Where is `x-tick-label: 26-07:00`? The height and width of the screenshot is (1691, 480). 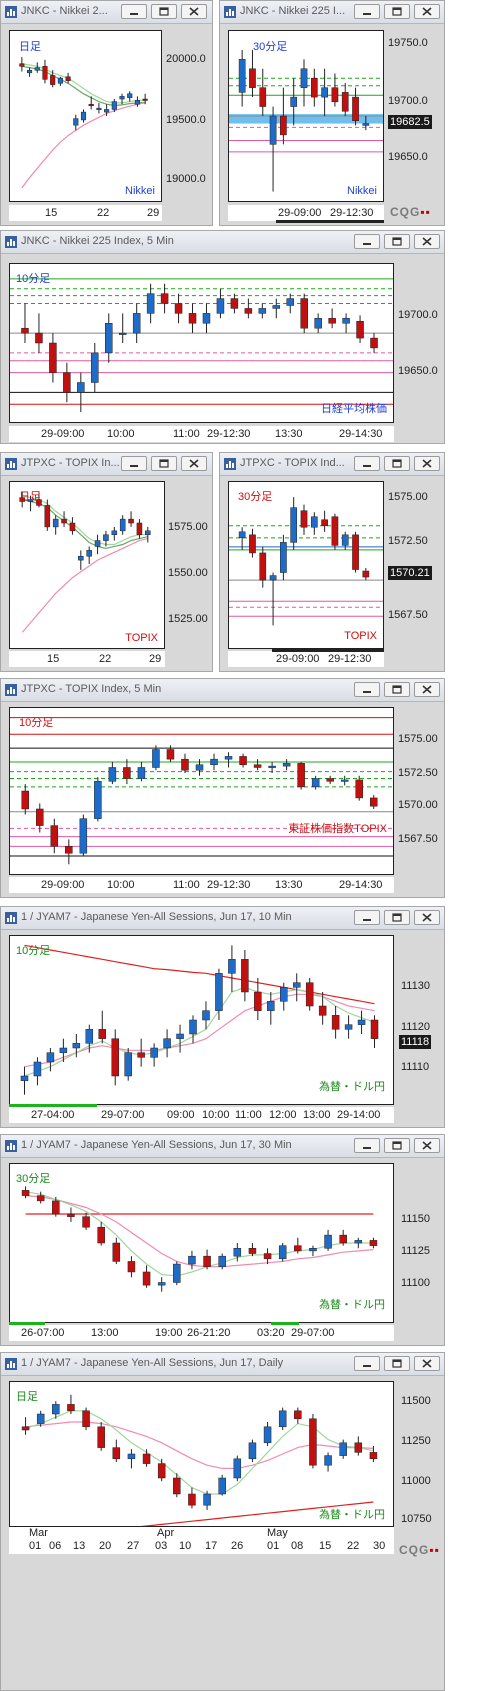 x-tick-label: 26-07:00 is located at coordinates (43, 1333).